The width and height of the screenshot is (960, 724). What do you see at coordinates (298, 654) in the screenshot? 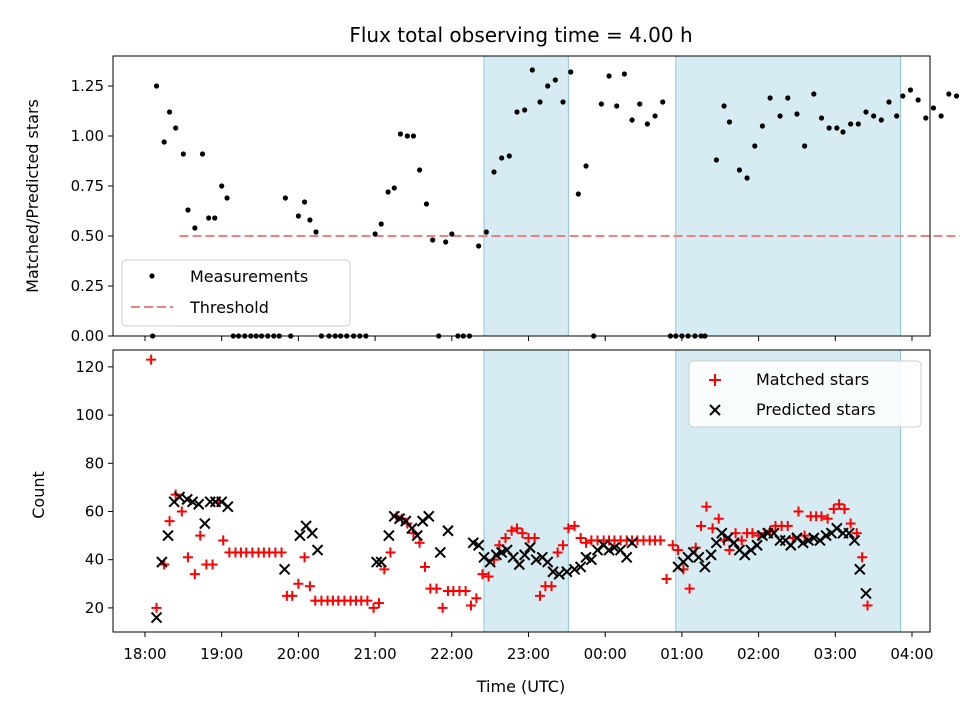
I see `bottom-xtick-label: 20:00` at bounding box center [298, 654].